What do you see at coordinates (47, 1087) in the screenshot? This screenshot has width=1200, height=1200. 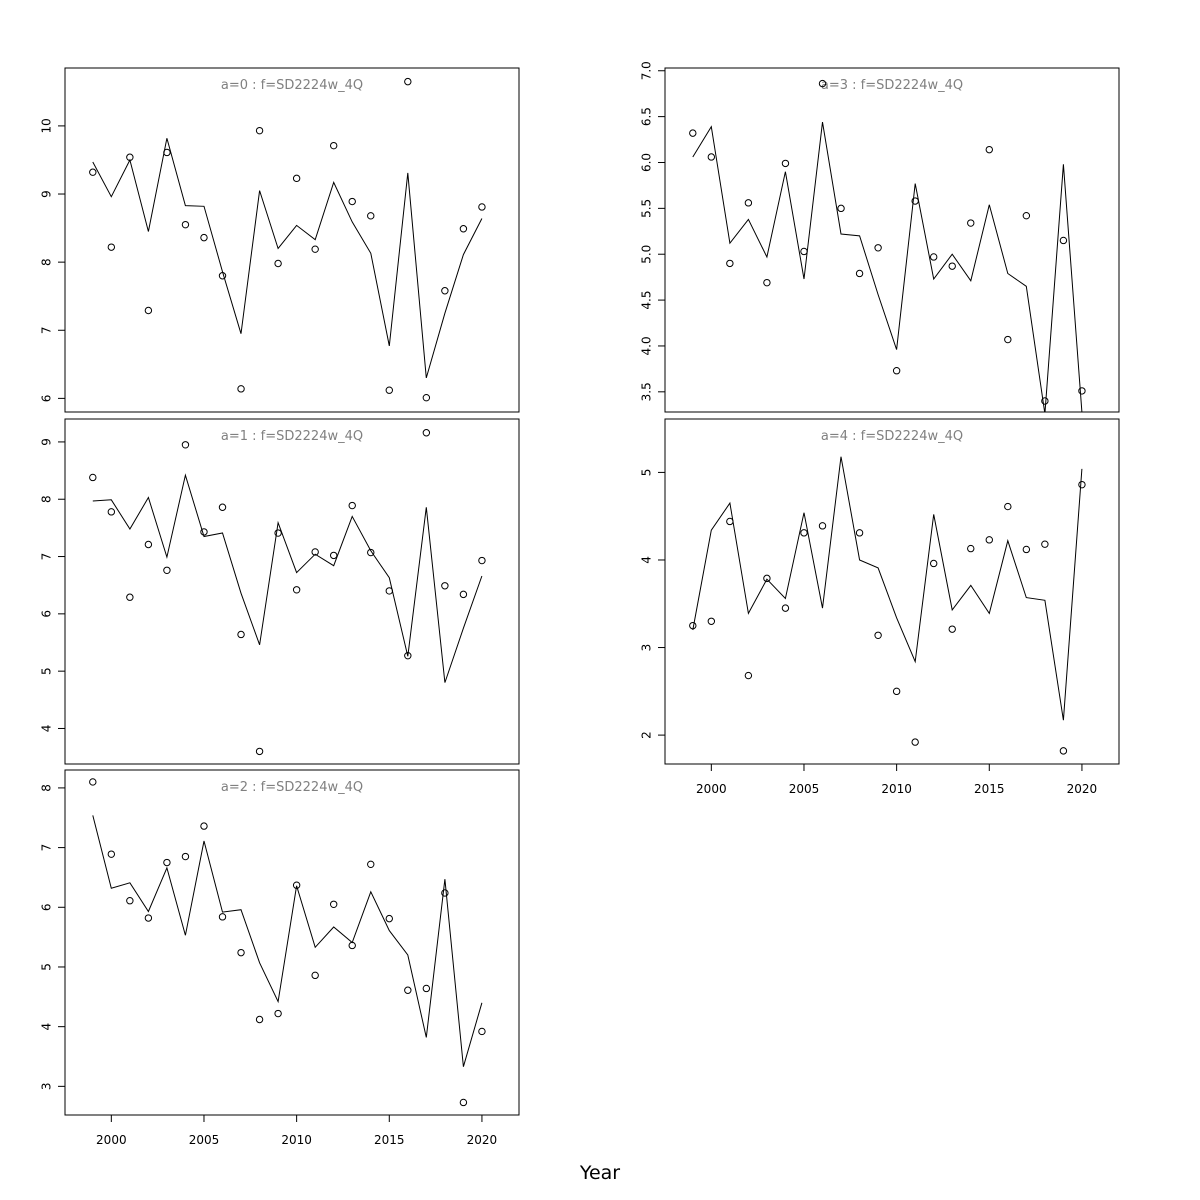 I see `y-tick-label: 3` at bounding box center [47, 1087].